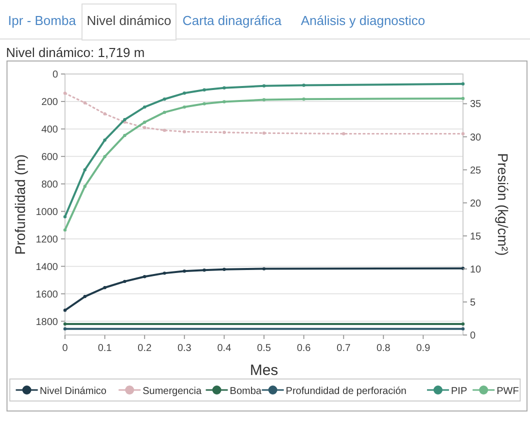  Describe the element at coordinates (503, 204) in the screenshot. I see `y2-axis-title: Presión (kg/cm²)` at that location.